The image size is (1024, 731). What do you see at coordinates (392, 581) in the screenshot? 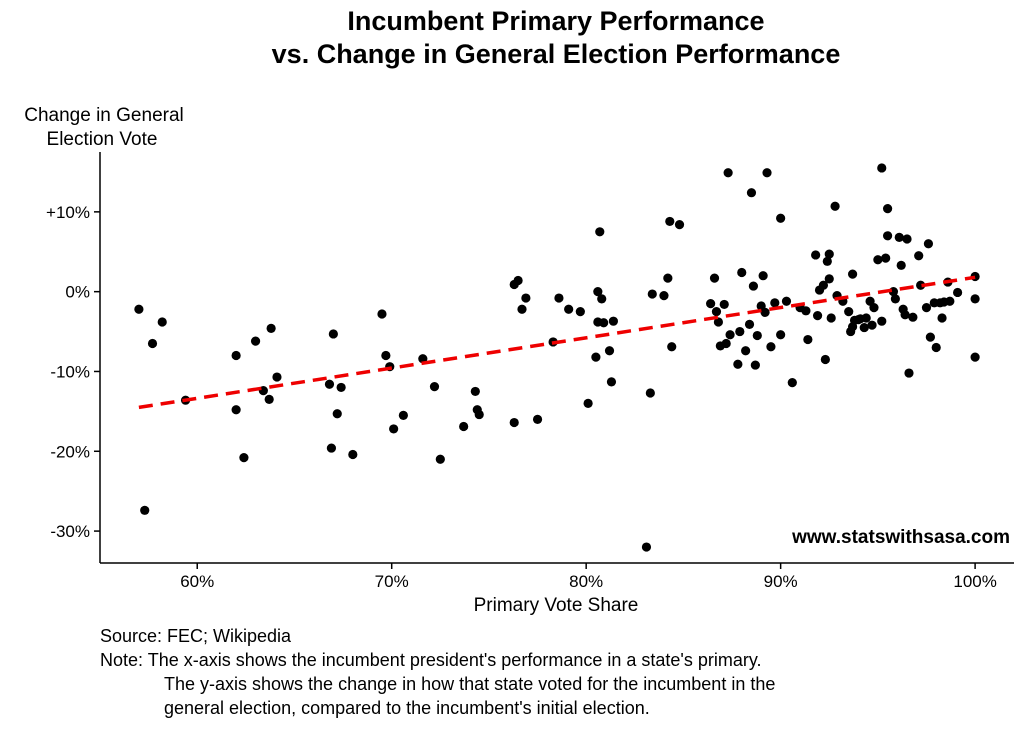
I see `x-tick-label: 70%` at bounding box center [392, 581].